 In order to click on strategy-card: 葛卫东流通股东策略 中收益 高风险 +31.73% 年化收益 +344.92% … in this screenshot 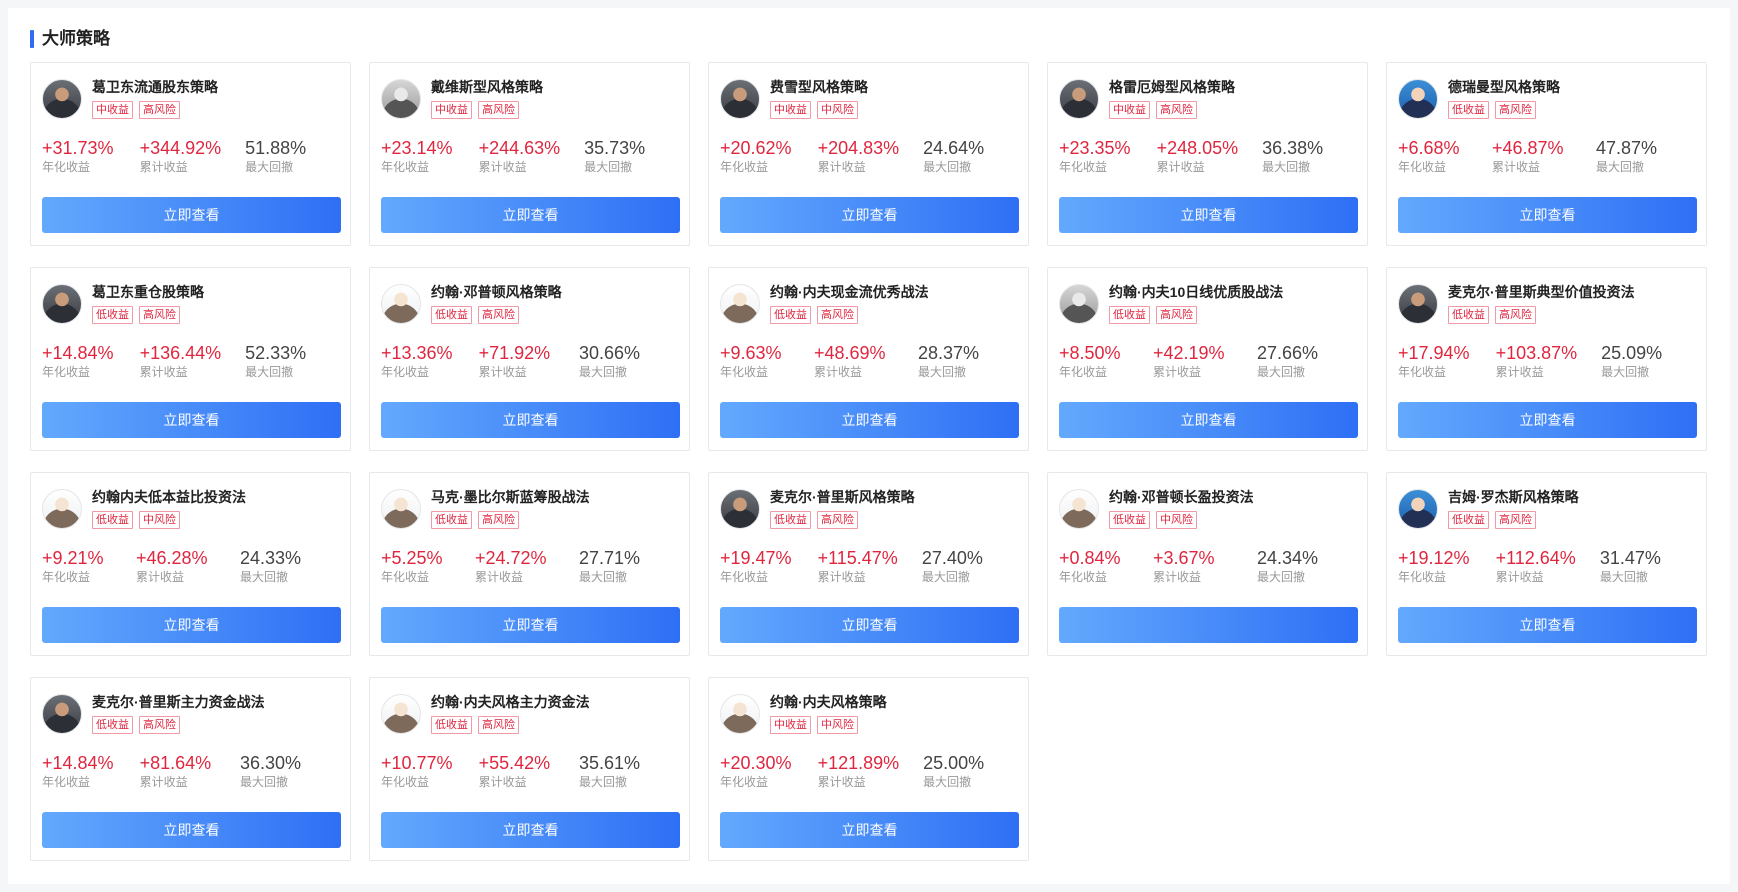, I will do `click(190, 154)`.